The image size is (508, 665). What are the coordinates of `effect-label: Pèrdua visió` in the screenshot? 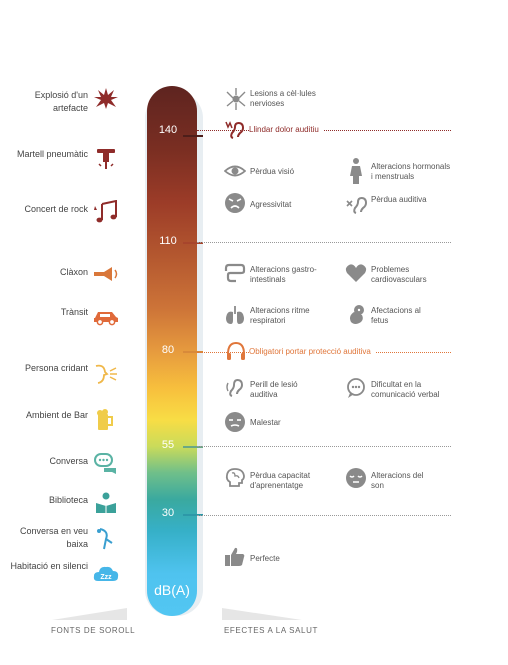 It's located at (272, 171).